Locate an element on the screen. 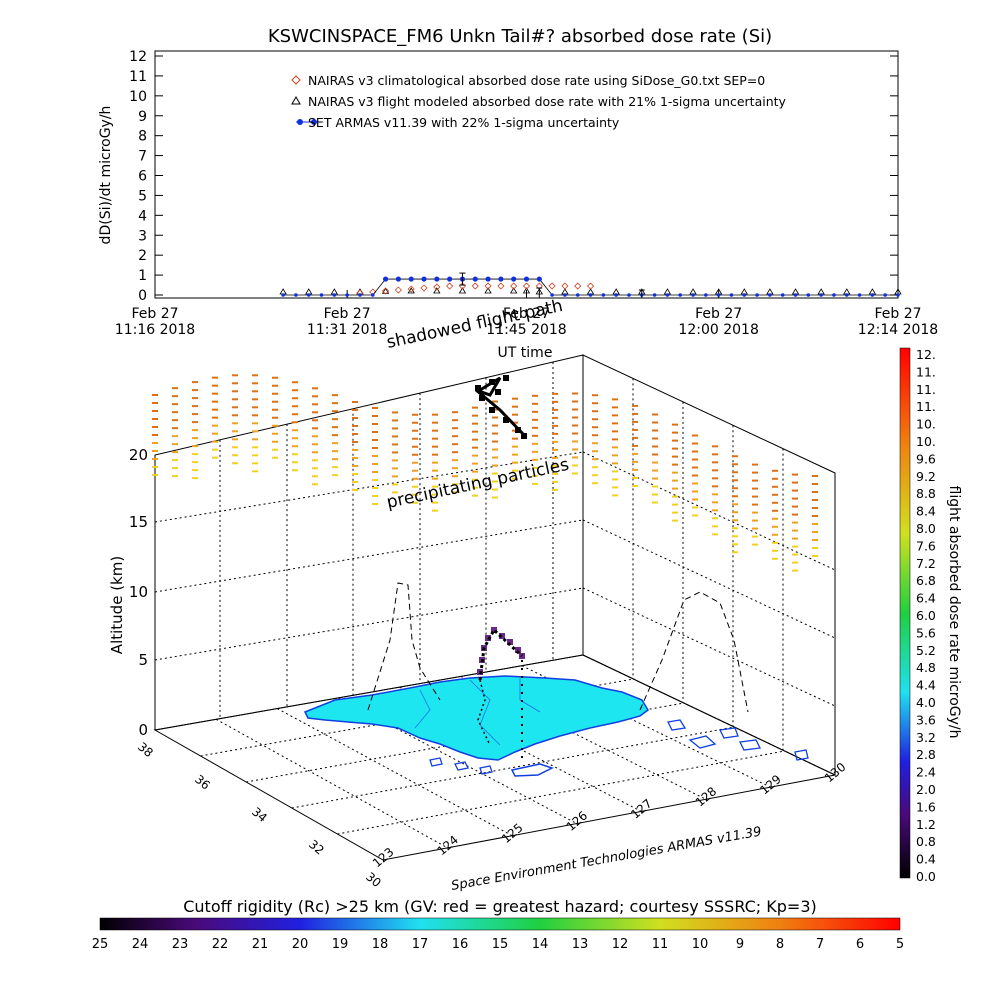  rigidity-colorbar-ticks: 25 24 23 22 21 20 19 18 17 16 15 14 13 12 11 10 9 8 7 6 5 is located at coordinates (498, 944).